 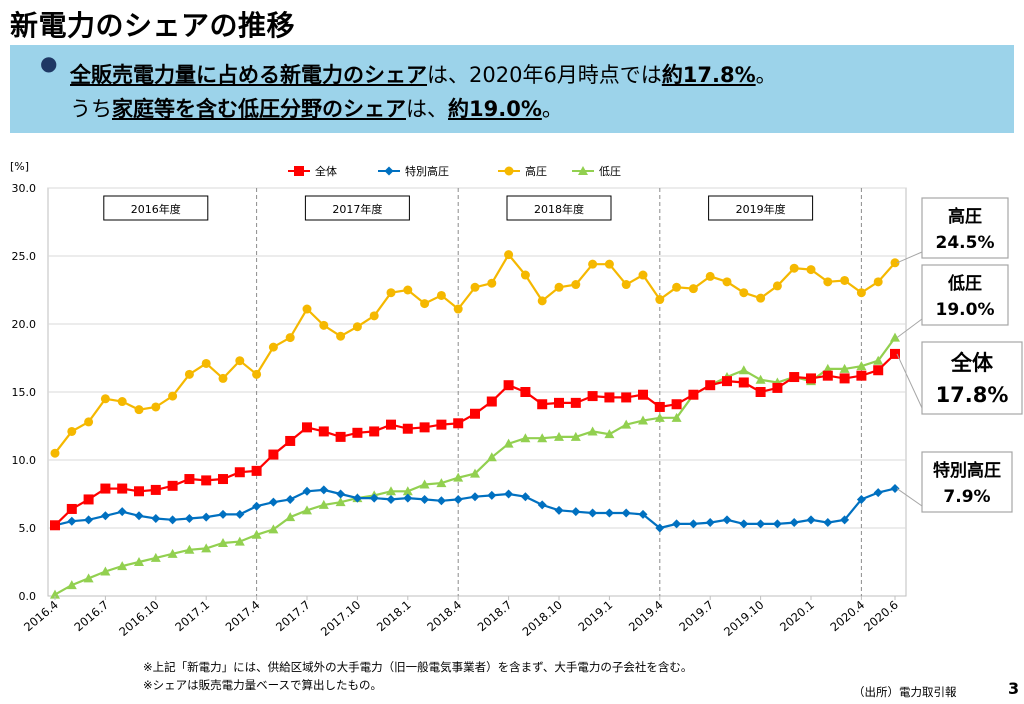 I want to click on x-tick-label: 2018.4, so click(x=444, y=616).